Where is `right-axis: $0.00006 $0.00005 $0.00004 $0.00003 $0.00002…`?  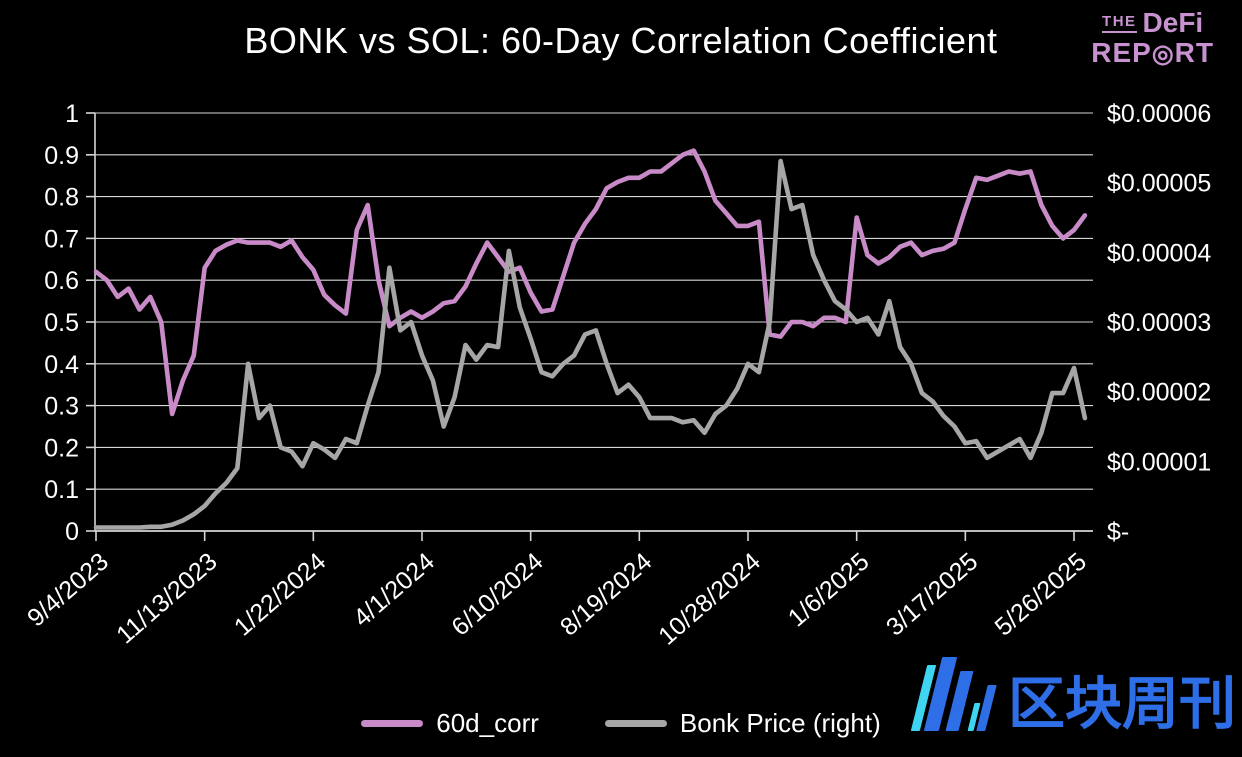
right-axis: $0.00006 $0.00005 $0.00004 $0.00003 $0.00002… is located at coordinates (1159, 323).